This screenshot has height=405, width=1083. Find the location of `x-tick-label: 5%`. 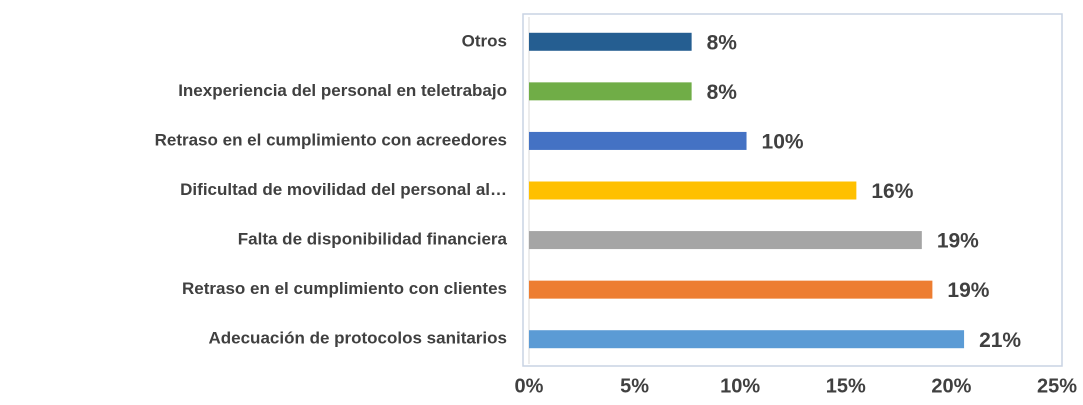

x-tick-label: 5% is located at coordinates (634, 386).